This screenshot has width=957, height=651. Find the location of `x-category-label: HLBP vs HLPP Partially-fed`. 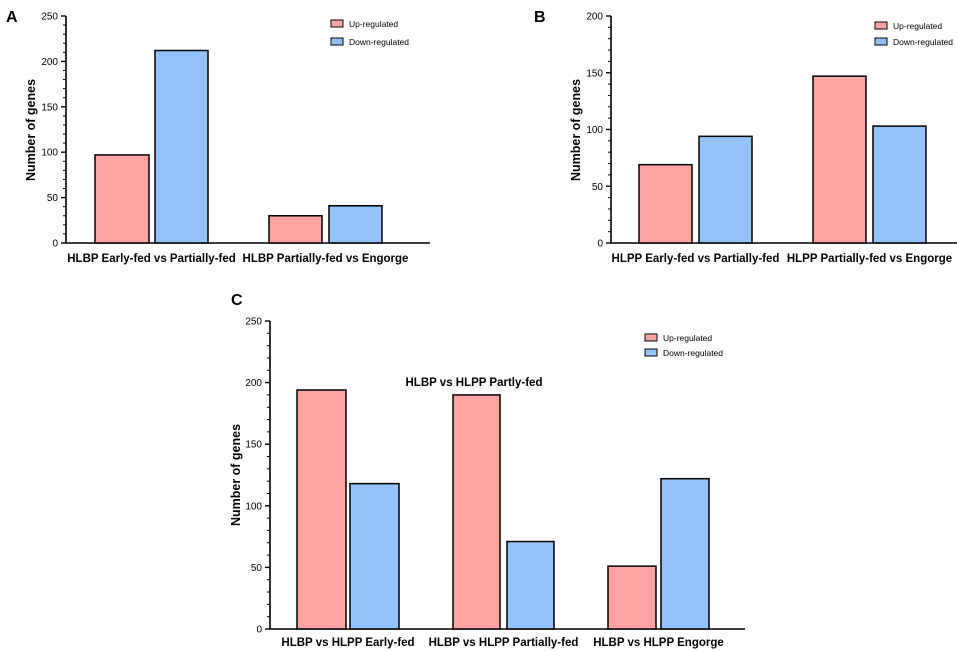

x-category-label: HLBP vs HLPP Partially-fed is located at coordinates (504, 643).